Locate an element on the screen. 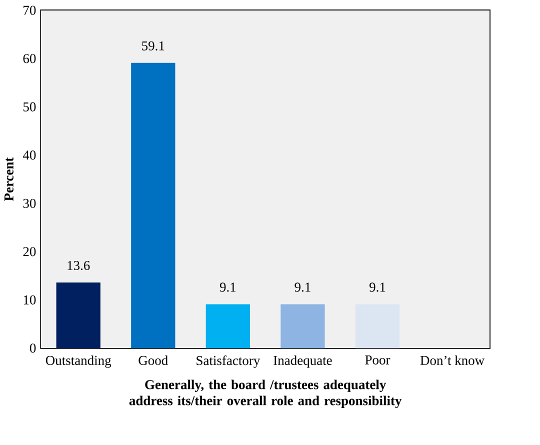 The image size is (540, 445). y-tick-label: 0 is located at coordinates (33, 348).